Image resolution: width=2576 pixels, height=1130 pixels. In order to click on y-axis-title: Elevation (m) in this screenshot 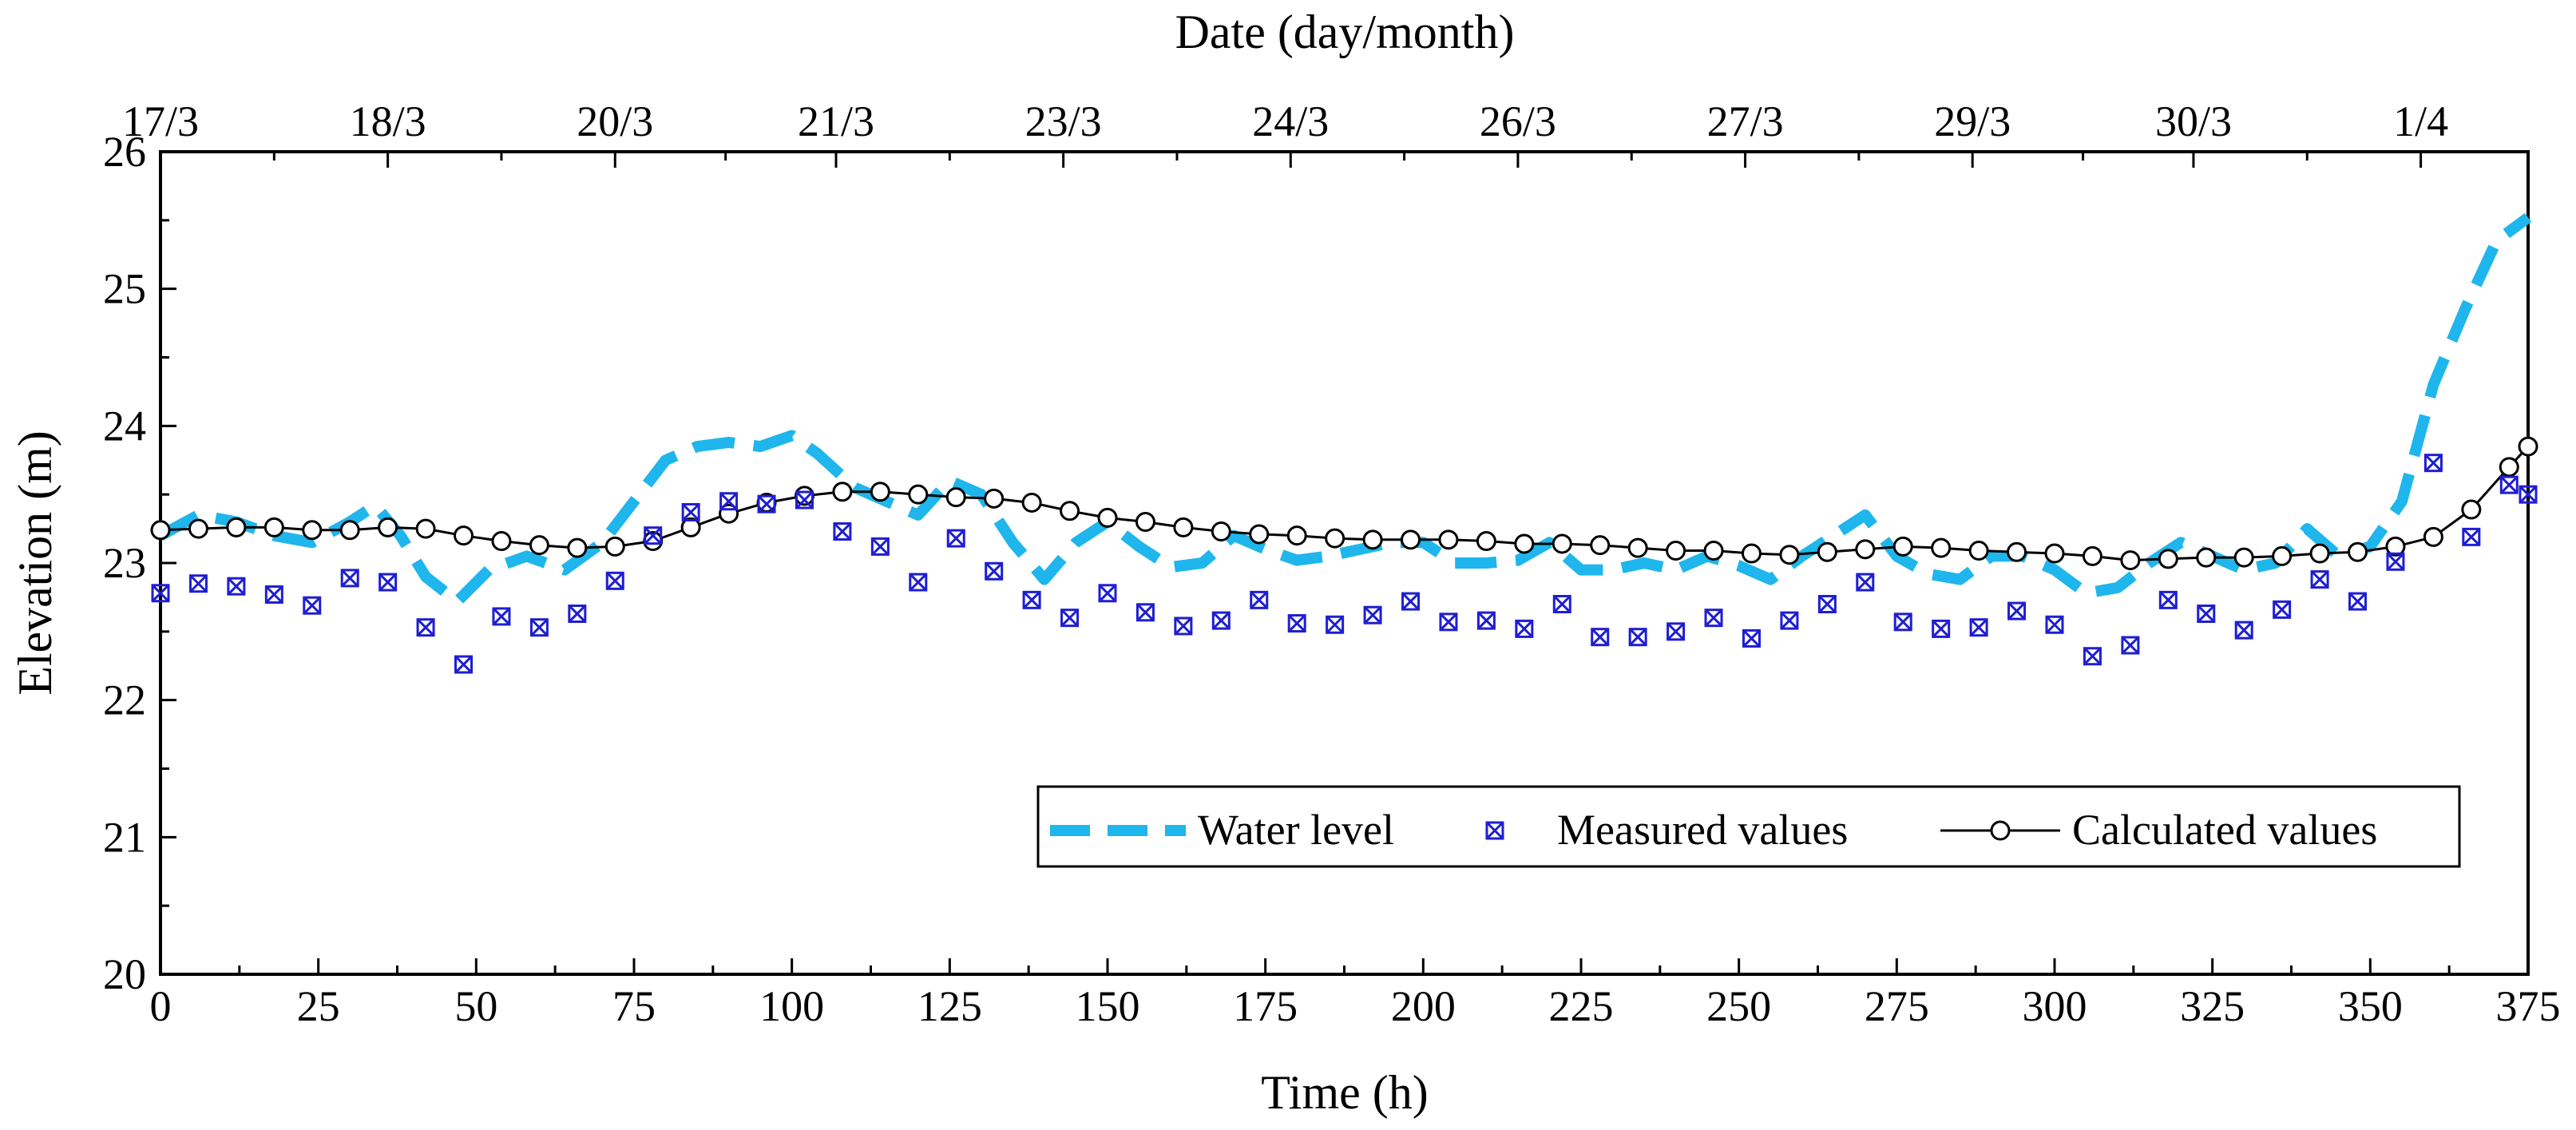, I will do `click(35, 563)`.